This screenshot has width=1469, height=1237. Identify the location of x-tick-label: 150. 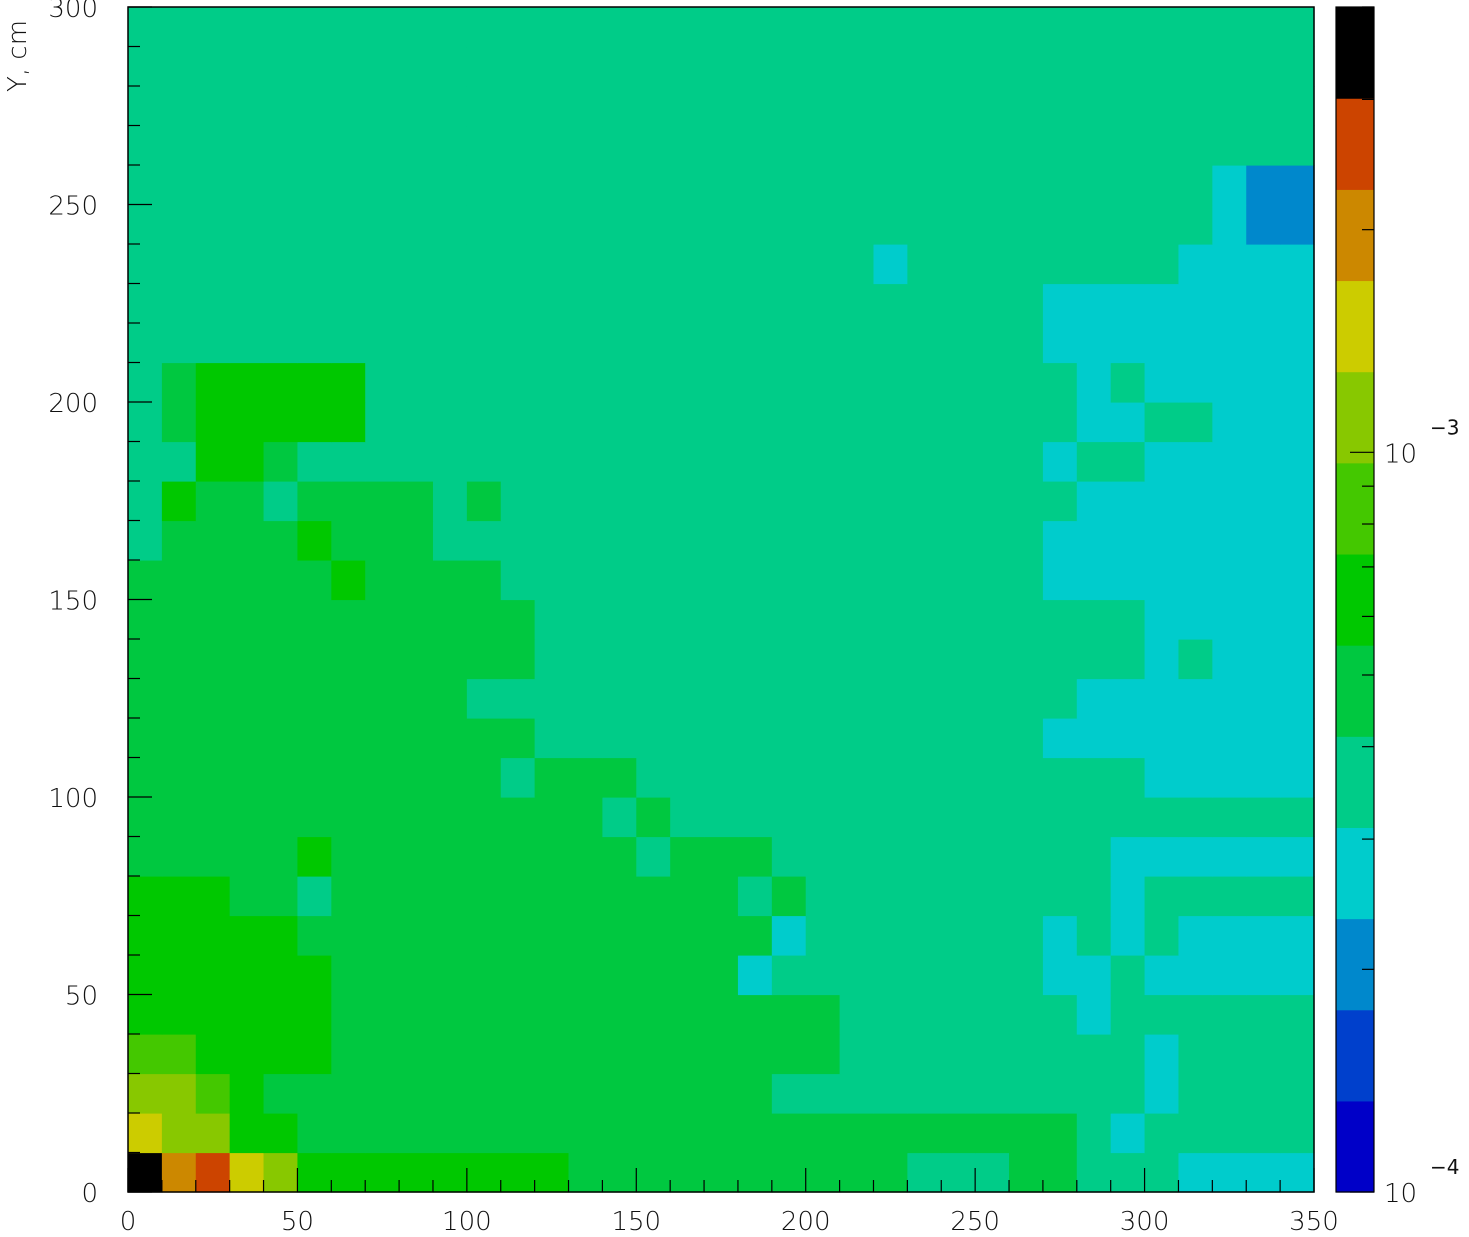
(636, 1222).